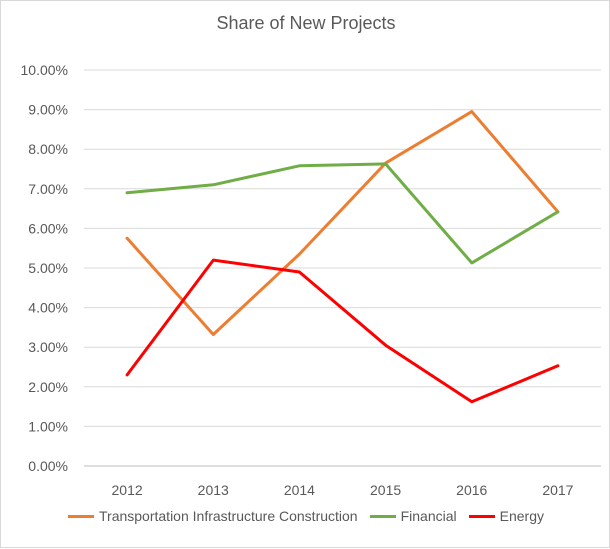  What do you see at coordinates (48, 308) in the screenshot?
I see `y-tick-label: 4.00%` at bounding box center [48, 308].